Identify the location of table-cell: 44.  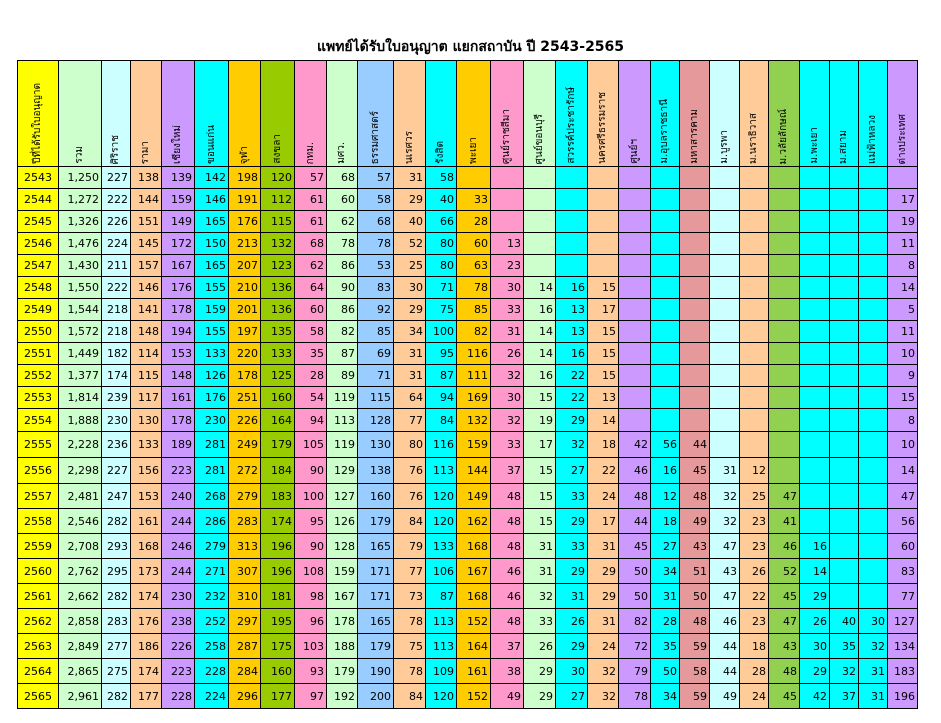
(724, 671).